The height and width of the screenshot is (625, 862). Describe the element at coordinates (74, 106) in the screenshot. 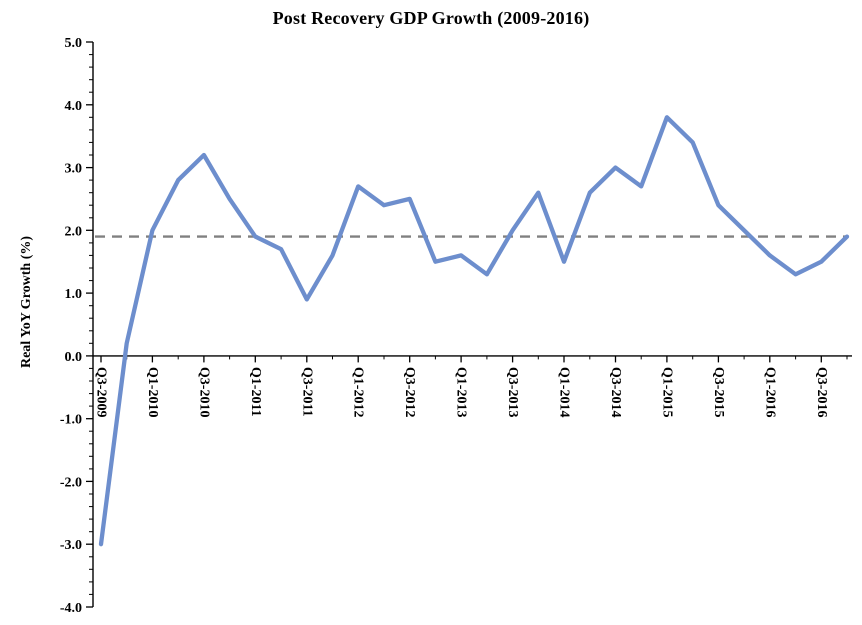

I see `svg-text: 4.0` at that location.